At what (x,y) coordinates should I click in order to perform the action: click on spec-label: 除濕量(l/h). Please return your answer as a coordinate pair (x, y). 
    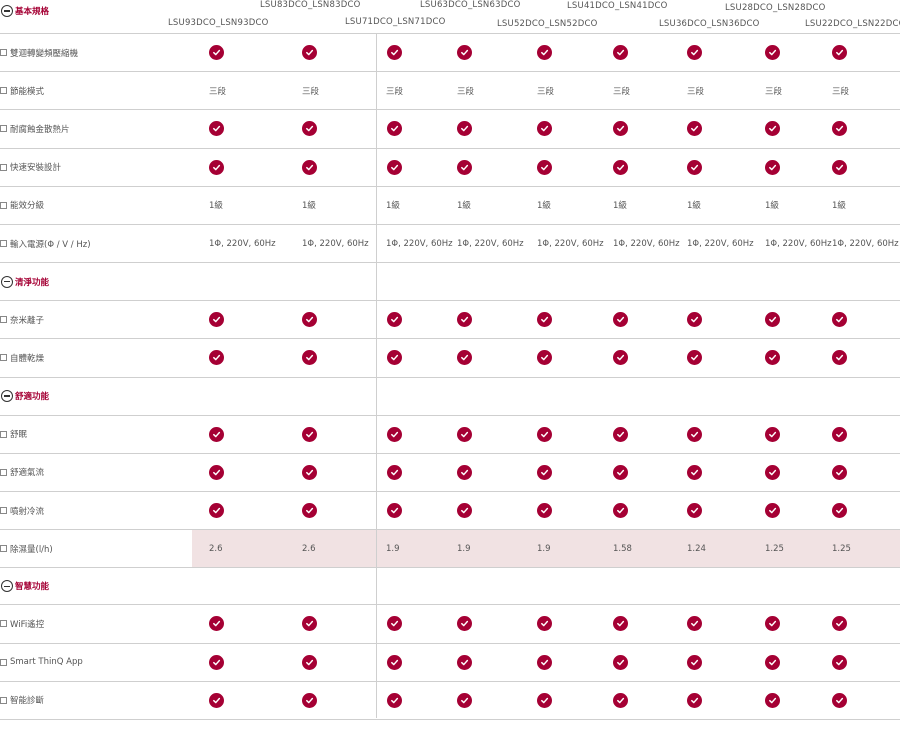
    Looking at the image, I should click on (26, 548).